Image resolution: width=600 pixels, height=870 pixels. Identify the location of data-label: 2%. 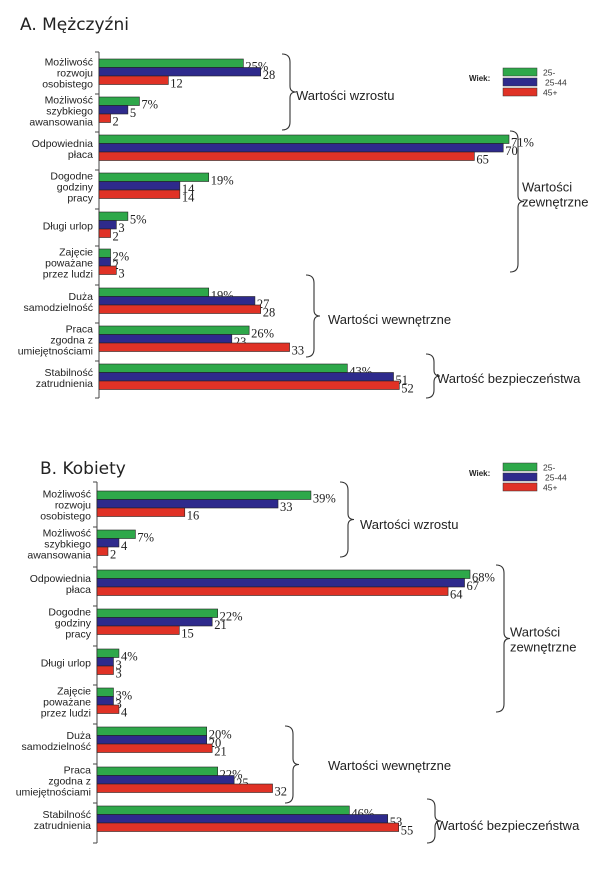
(121, 257).